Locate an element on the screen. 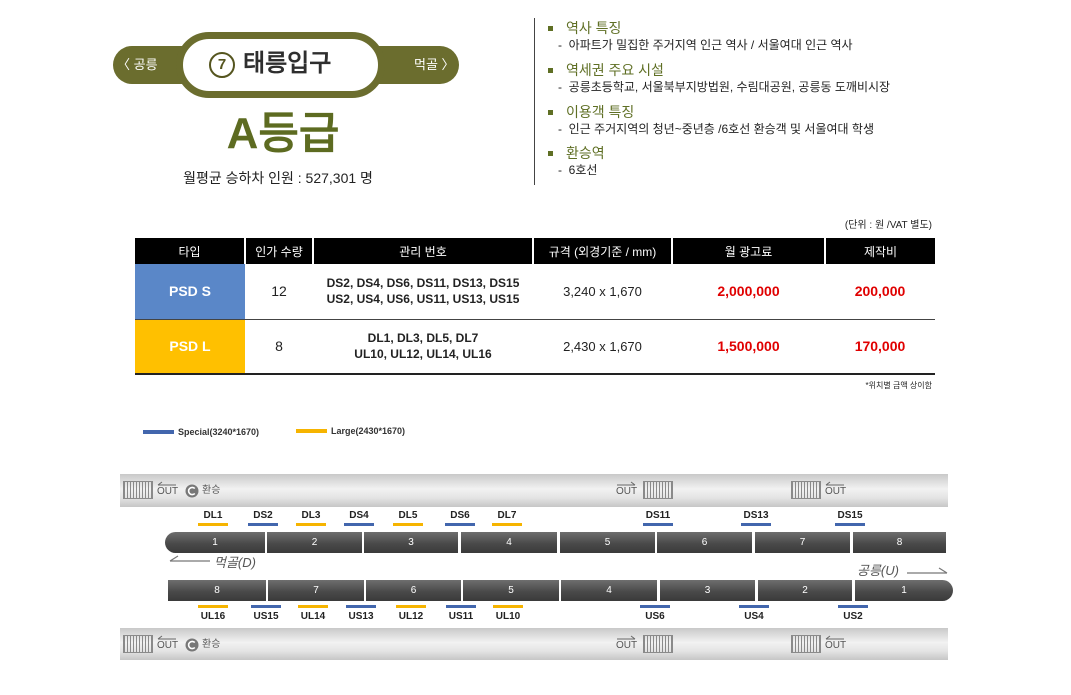 The width and height of the screenshot is (1071, 695). table-header-row: 타입 인가 수량 관리 번호 규격 (외경기준 / mm) 월 광고료 제작비 is located at coordinates (535, 251).